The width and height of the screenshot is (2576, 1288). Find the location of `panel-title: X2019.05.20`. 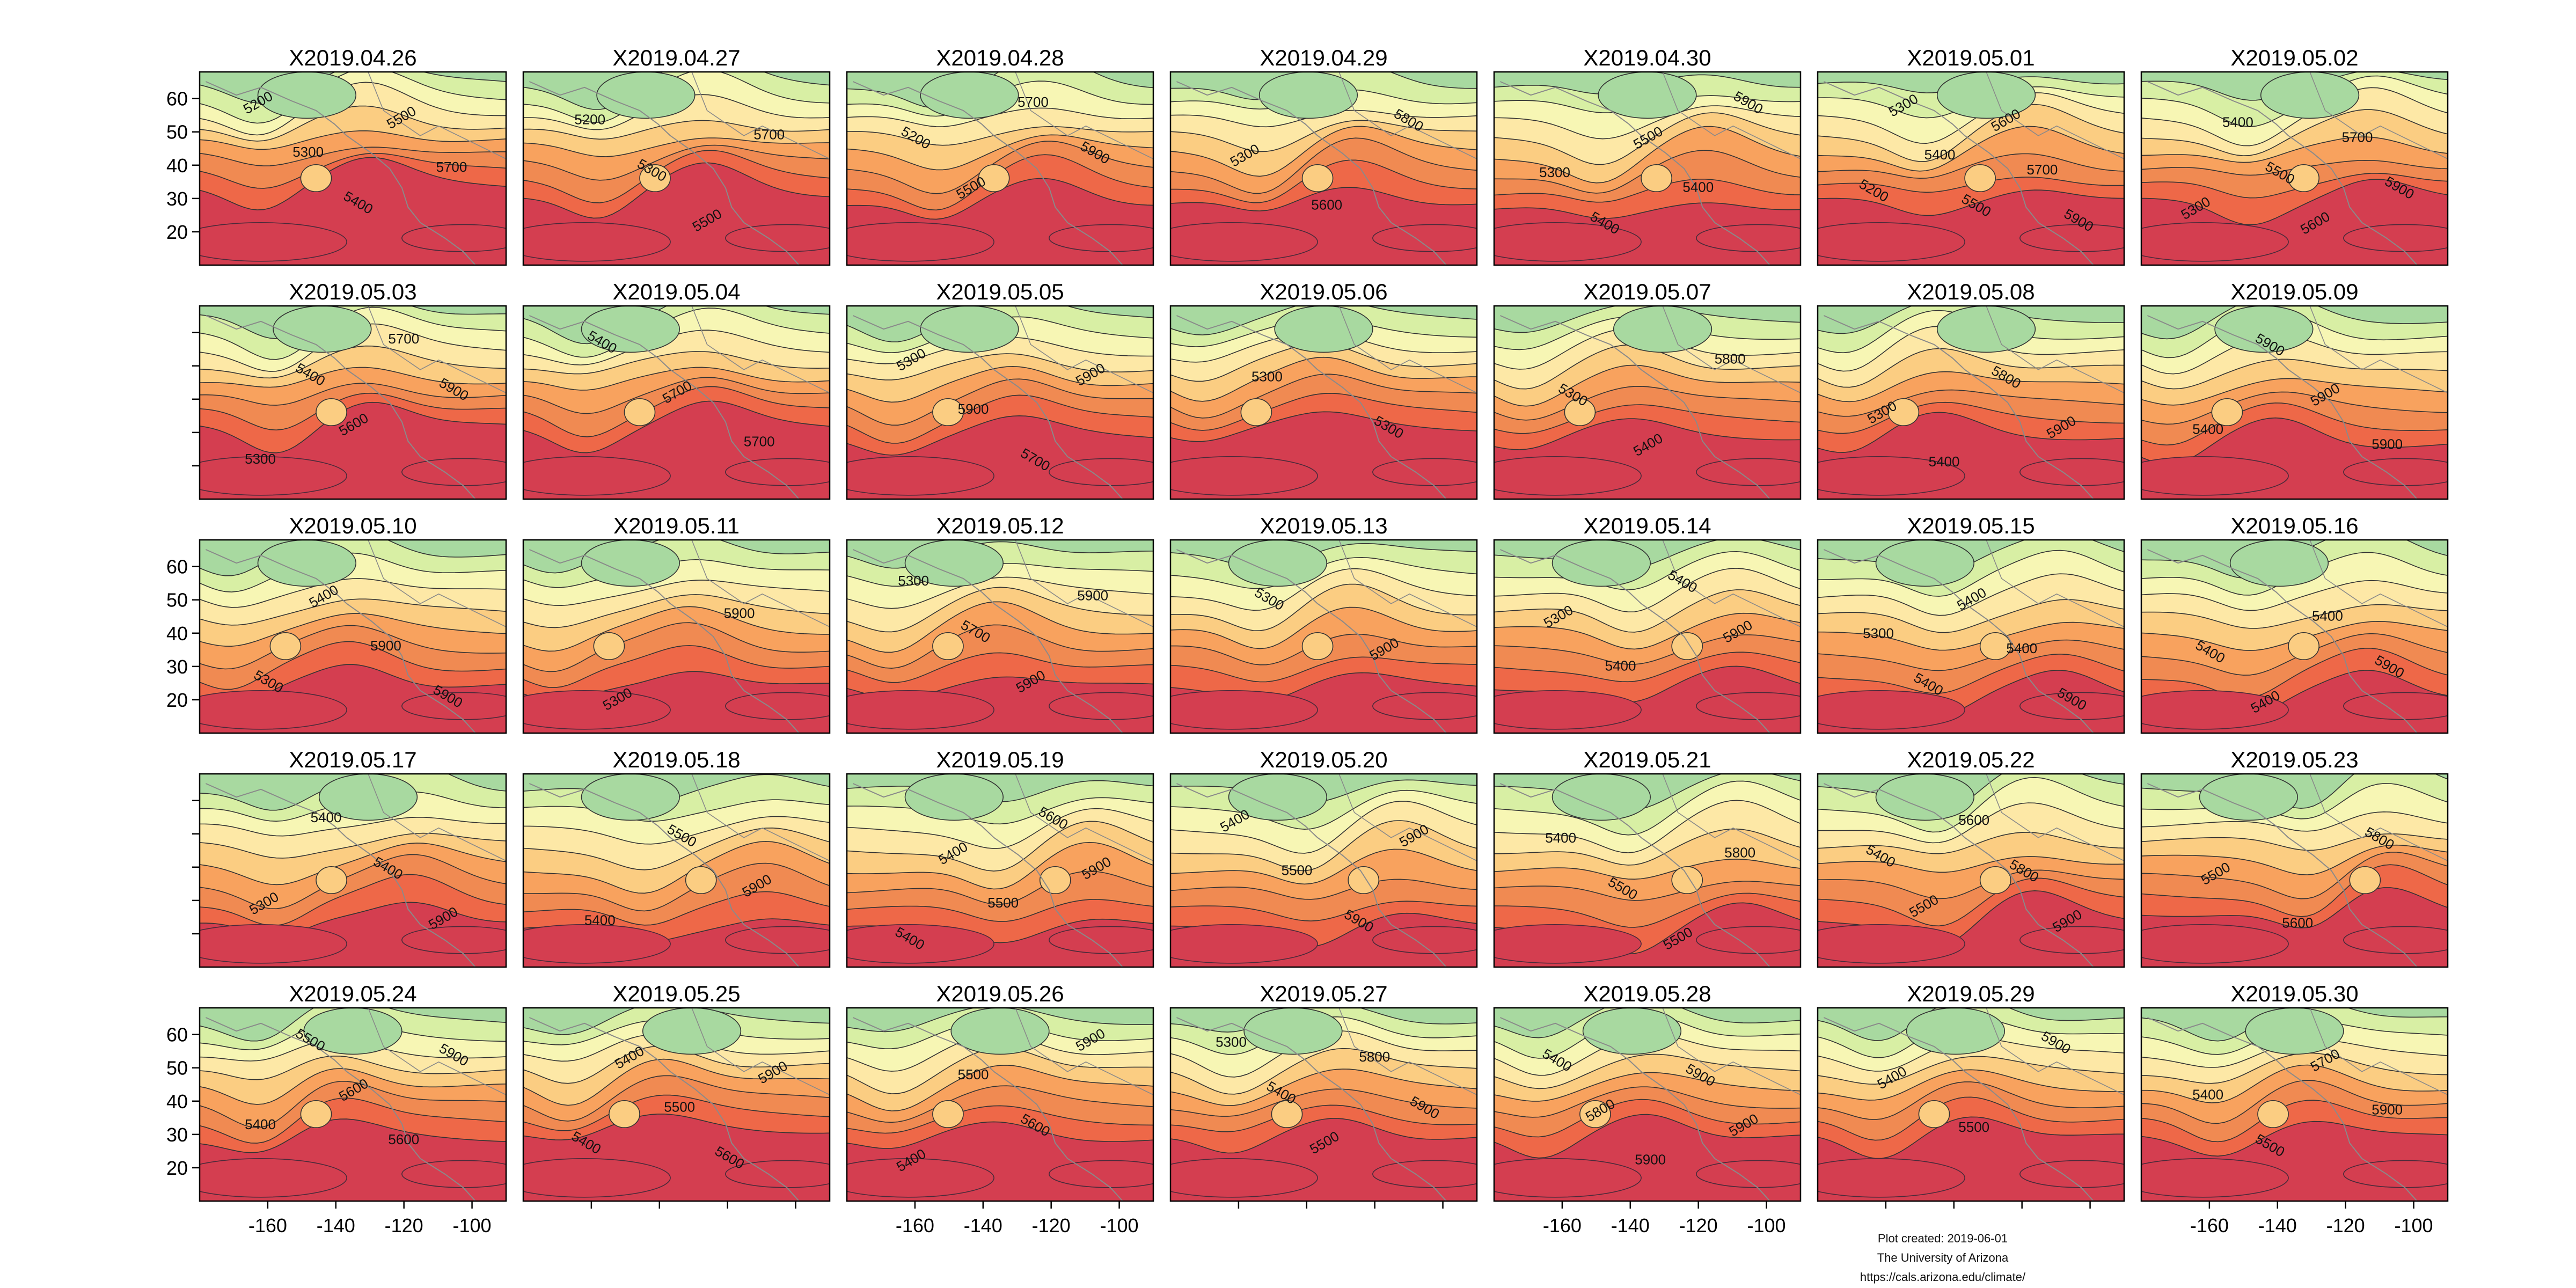

panel-title: X2019.05.20 is located at coordinates (1323, 759).